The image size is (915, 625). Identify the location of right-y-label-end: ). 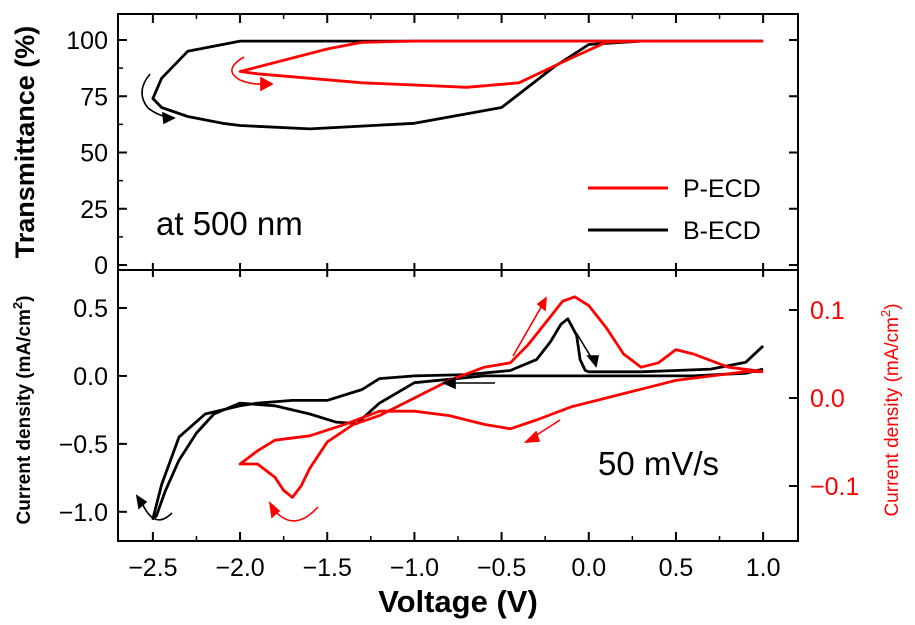
(892, 306).